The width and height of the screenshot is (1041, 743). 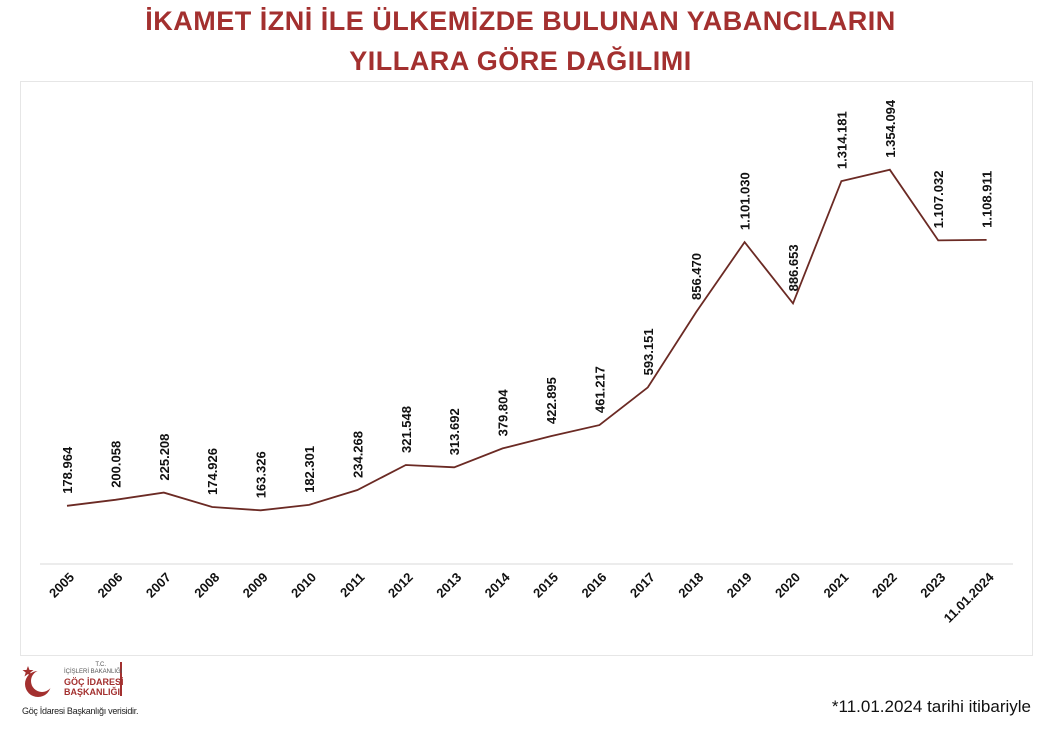 What do you see at coordinates (454, 431) in the screenshot?
I see `data-label: 313.692` at bounding box center [454, 431].